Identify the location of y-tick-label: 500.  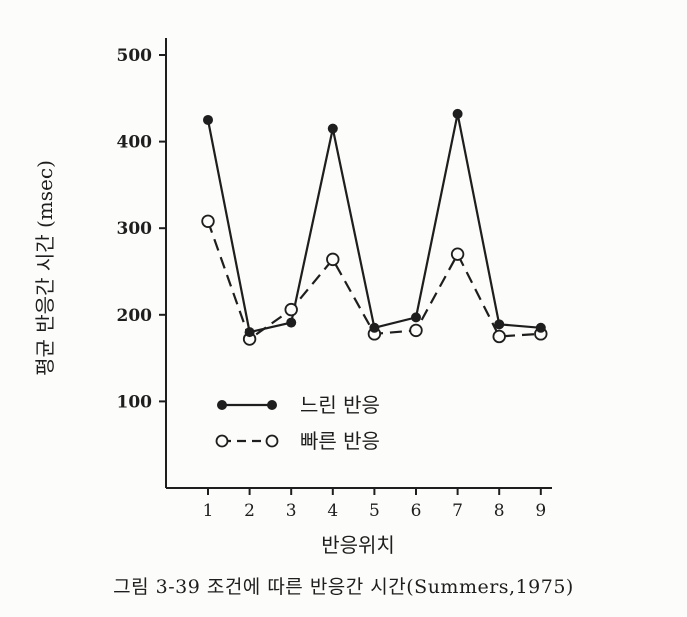
(135, 56).